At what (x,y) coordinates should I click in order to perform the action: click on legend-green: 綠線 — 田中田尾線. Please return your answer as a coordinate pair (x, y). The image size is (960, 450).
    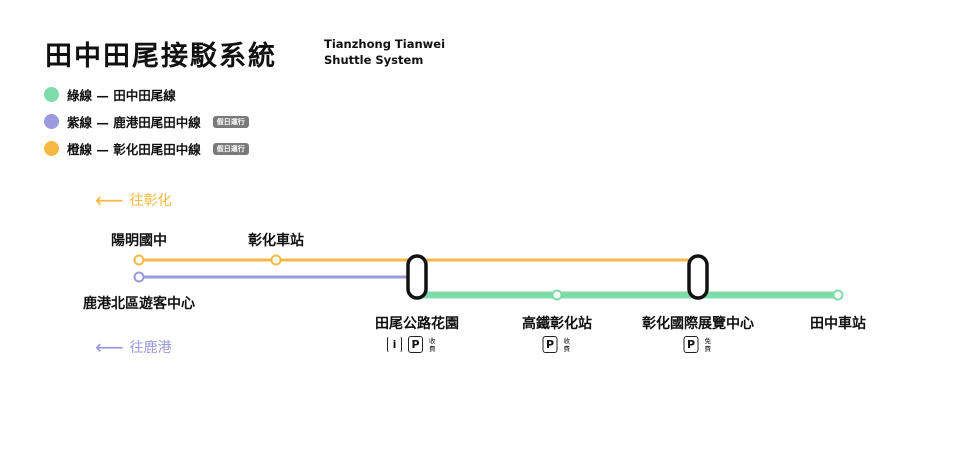
    Looking at the image, I should click on (110, 94).